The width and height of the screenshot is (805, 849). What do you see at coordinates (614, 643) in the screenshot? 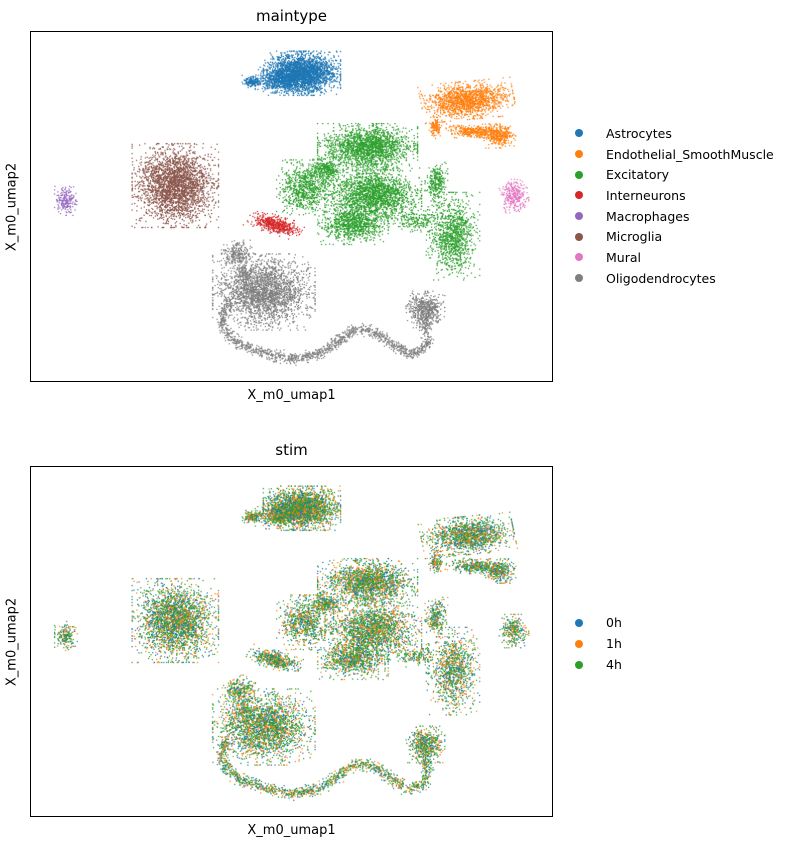
I see `legend-item-label: 1h` at bounding box center [614, 643].